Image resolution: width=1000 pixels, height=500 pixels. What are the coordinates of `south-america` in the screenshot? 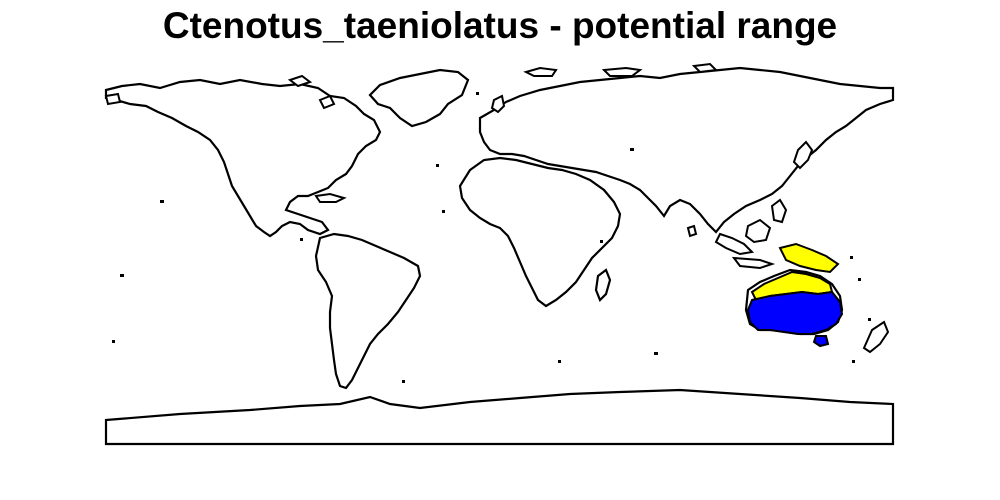 It's located at (368, 311).